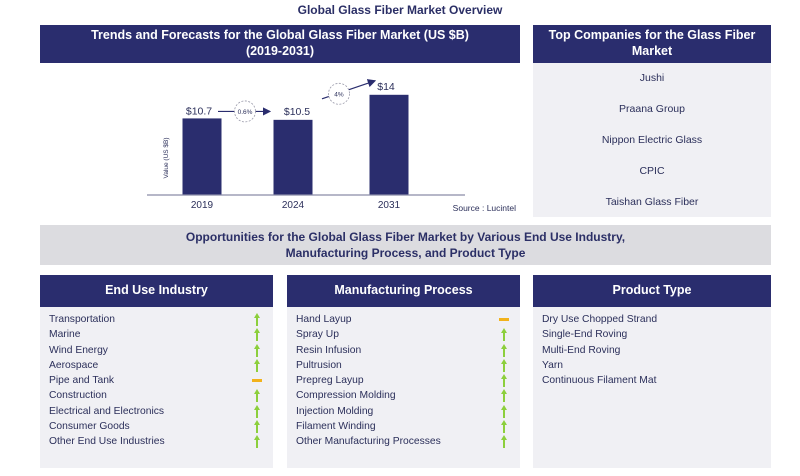  What do you see at coordinates (107, 442) in the screenshot?
I see `segment-item-label: Other End Use Industries` at bounding box center [107, 442].